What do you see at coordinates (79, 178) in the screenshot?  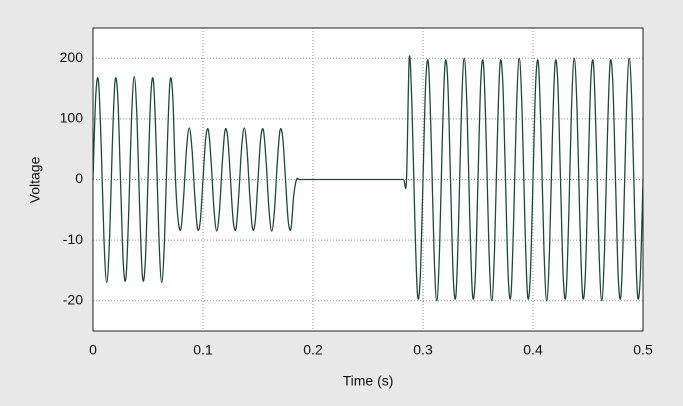 I see `y-tick-label: 0` at bounding box center [79, 178].